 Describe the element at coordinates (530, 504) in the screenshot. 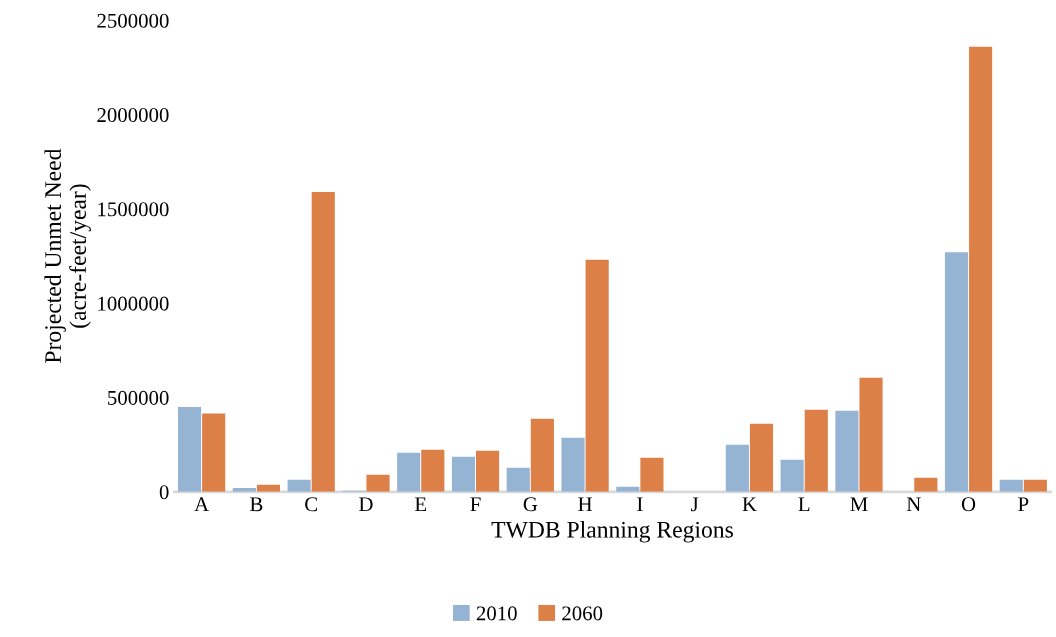

I see `x-tick-label: G` at that location.